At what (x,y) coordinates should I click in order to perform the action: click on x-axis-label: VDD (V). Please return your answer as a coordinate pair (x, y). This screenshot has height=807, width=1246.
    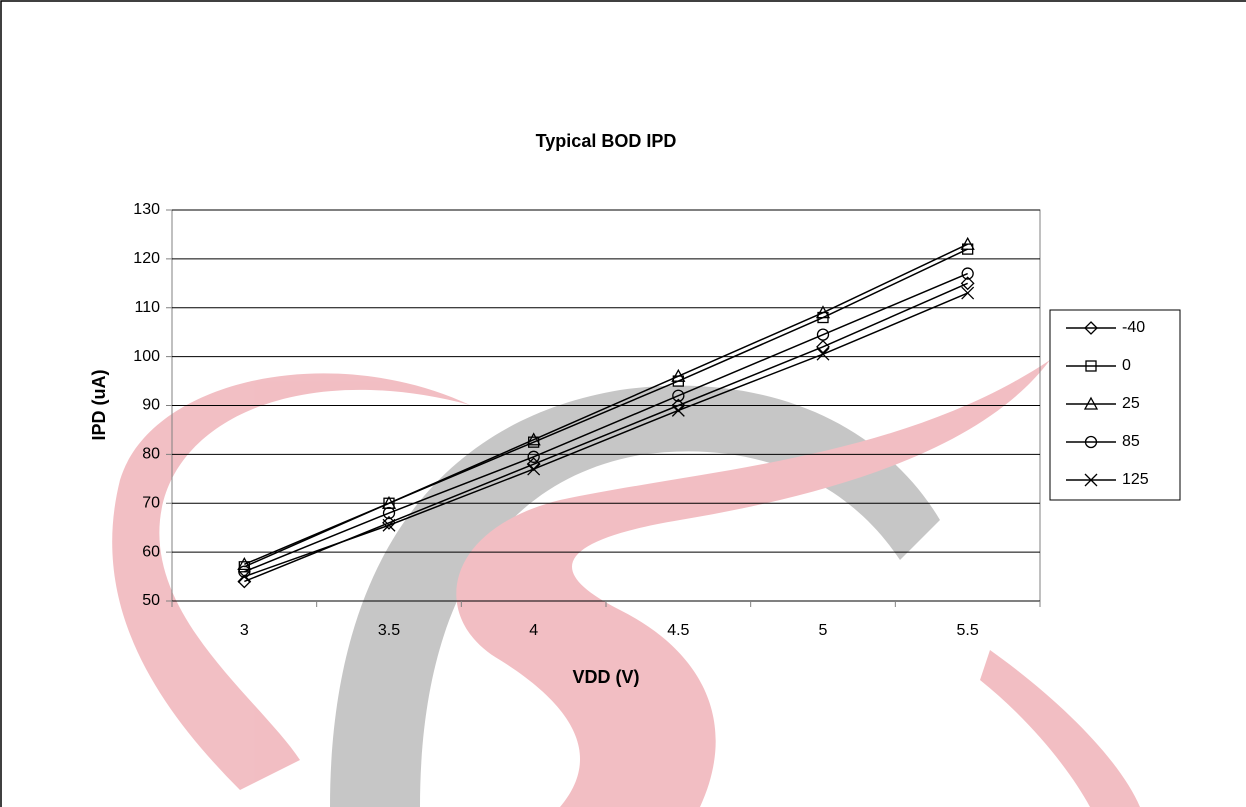
    Looking at the image, I should click on (606, 677).